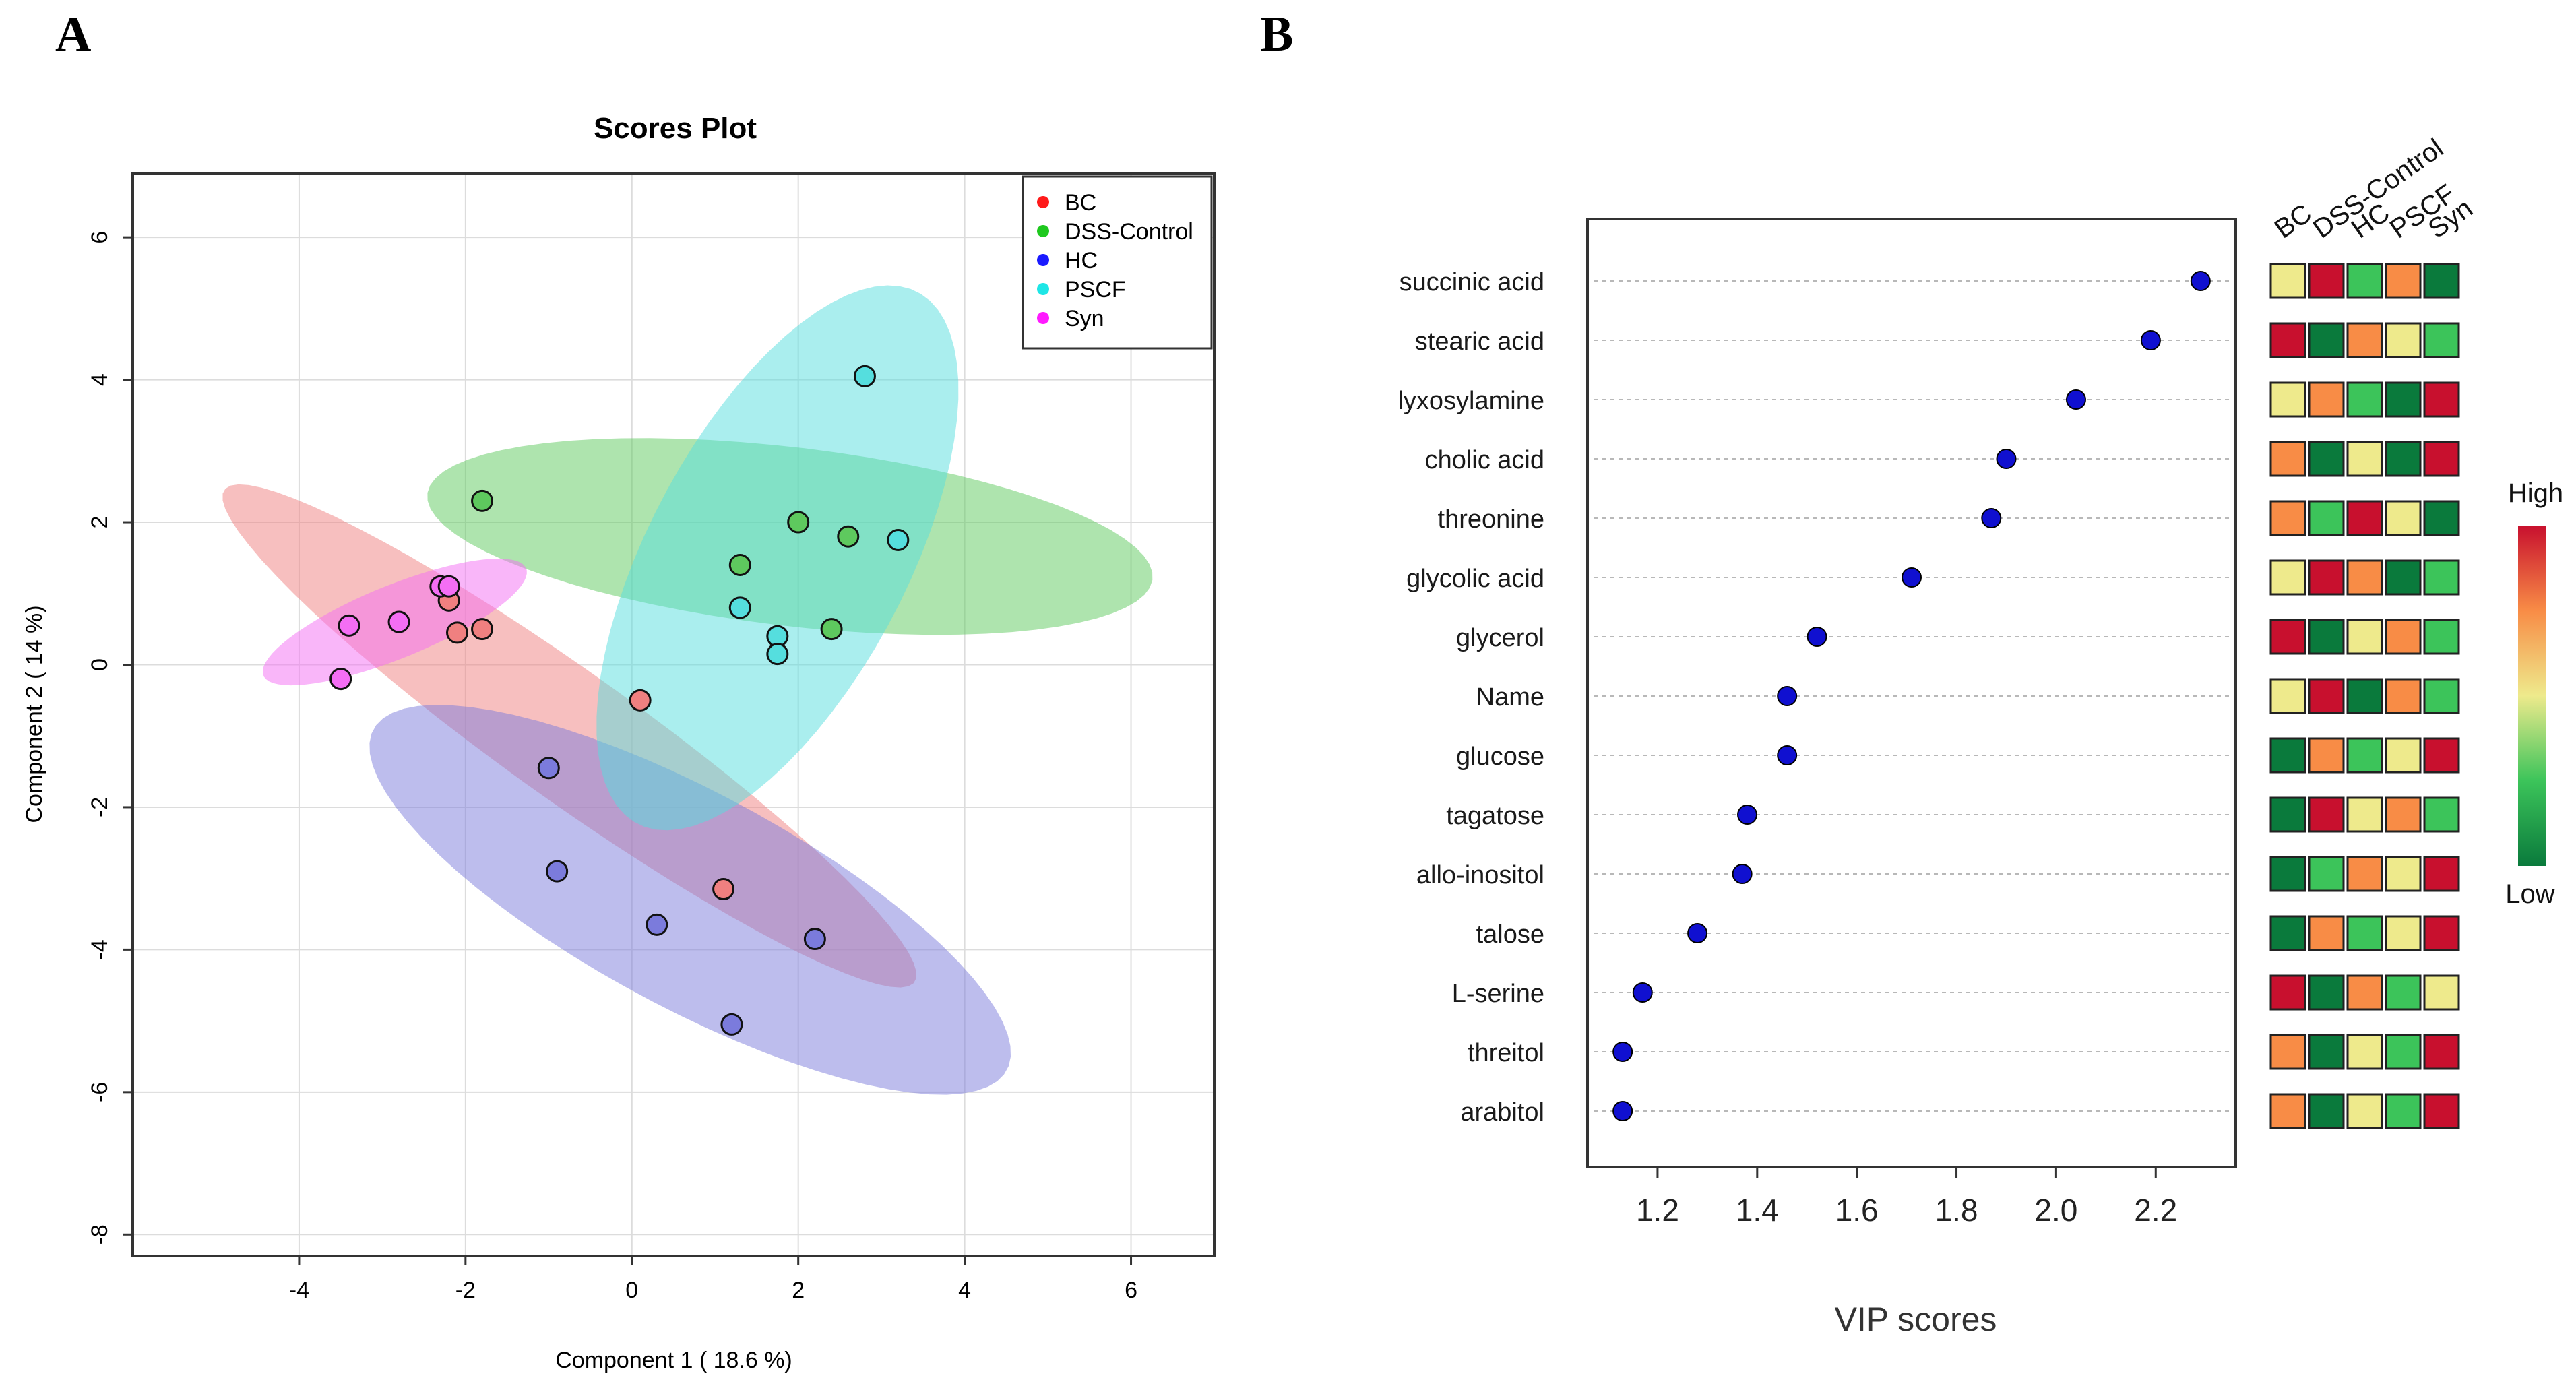 The height and width of the screenshot is (1386, 2576). Describe the element at coordinates (1747, 815) in the screenshot. I see `vip-point-tagatose` at that location.